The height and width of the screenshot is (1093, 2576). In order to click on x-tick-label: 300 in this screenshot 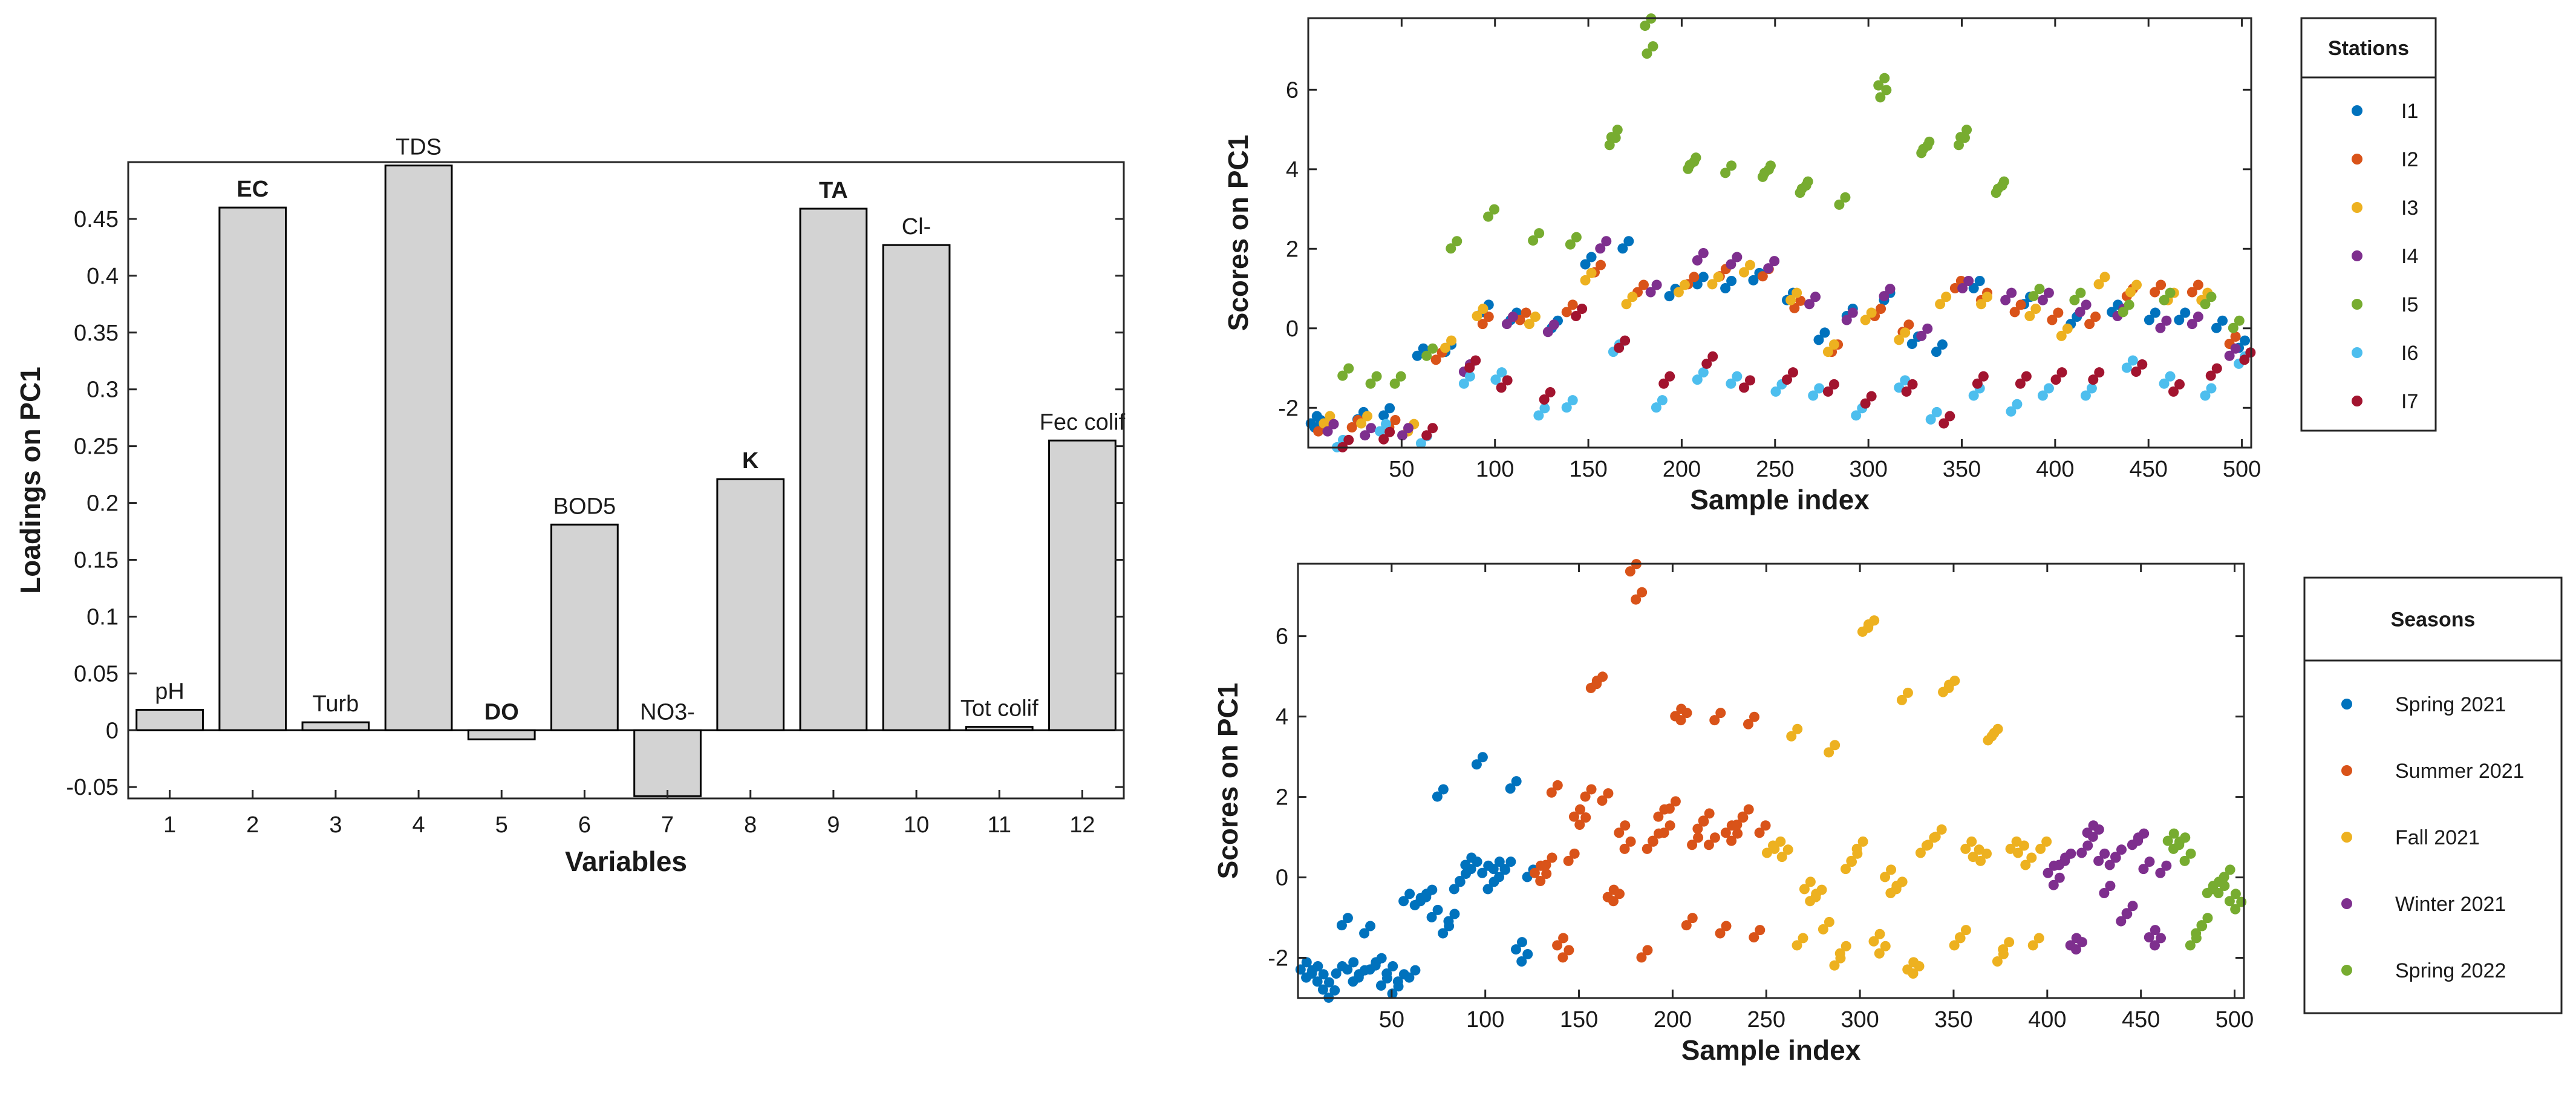, I will do `click(1860, 1020)`.